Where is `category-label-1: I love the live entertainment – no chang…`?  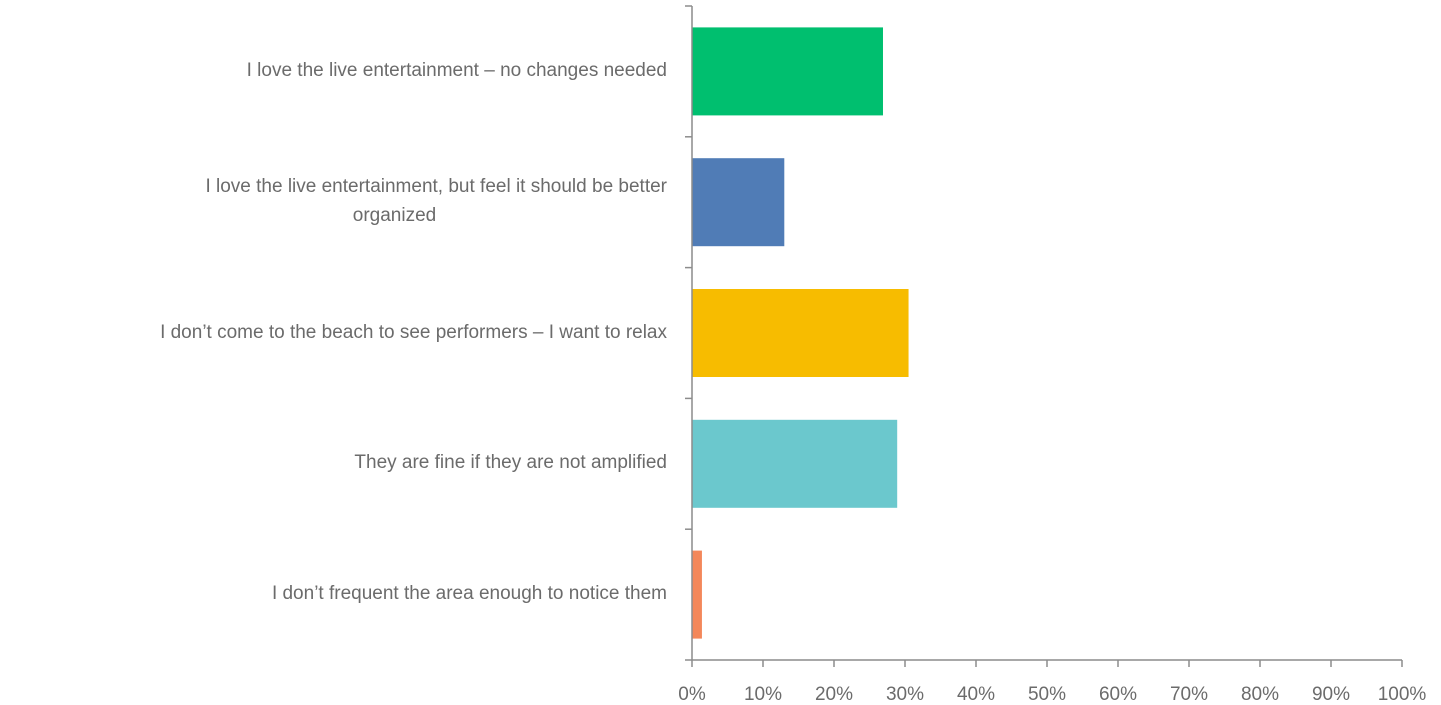 category-label-1: I love the live entertainment – no chang… is located at coordinates (456, 70).